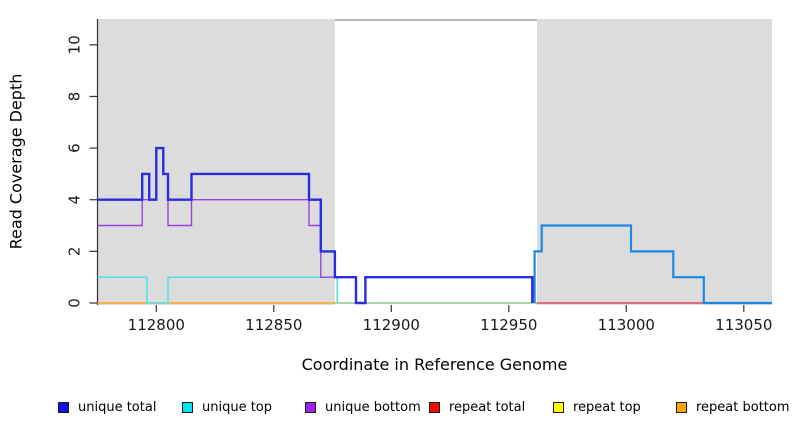 Image resolution: width=792 pixels, height=432 pixels. What do you see at coordinates (156, 325) in the screenshot?
I see `x-tick-label: 112800` at bounding box center [156, 325].